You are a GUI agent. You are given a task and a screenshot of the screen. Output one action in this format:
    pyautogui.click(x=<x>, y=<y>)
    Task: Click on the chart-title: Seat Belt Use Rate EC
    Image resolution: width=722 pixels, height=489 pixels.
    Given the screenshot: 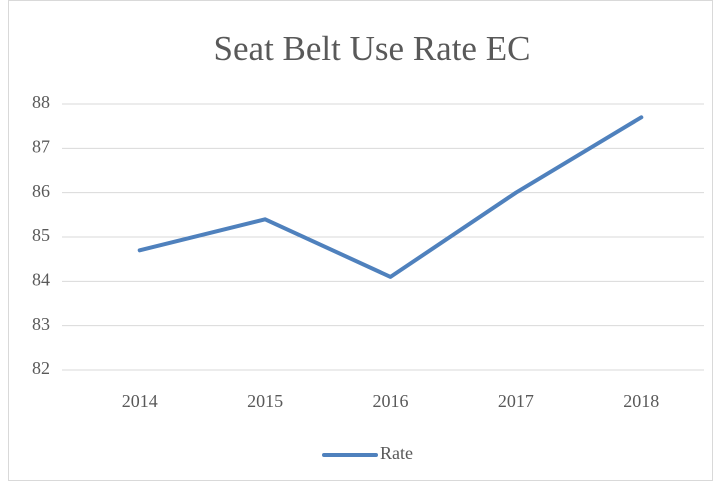 What is the action you would take?
    pyautogui.click(x=372, y=48)
    